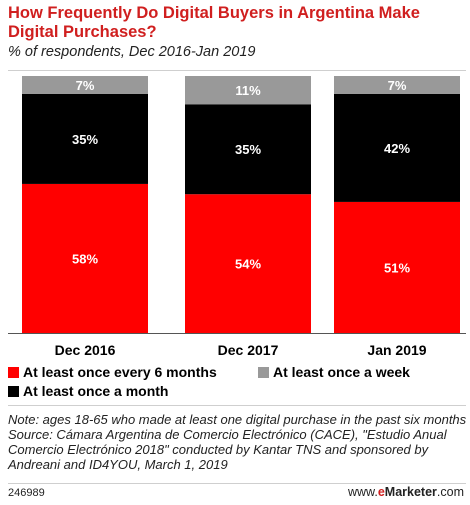 The height and width of the screenshot is (505, 470). What do you see at coordinates (263, 372) in the screenshot?
I see `legend-swatch-gray` at bounding box center [263, 372].